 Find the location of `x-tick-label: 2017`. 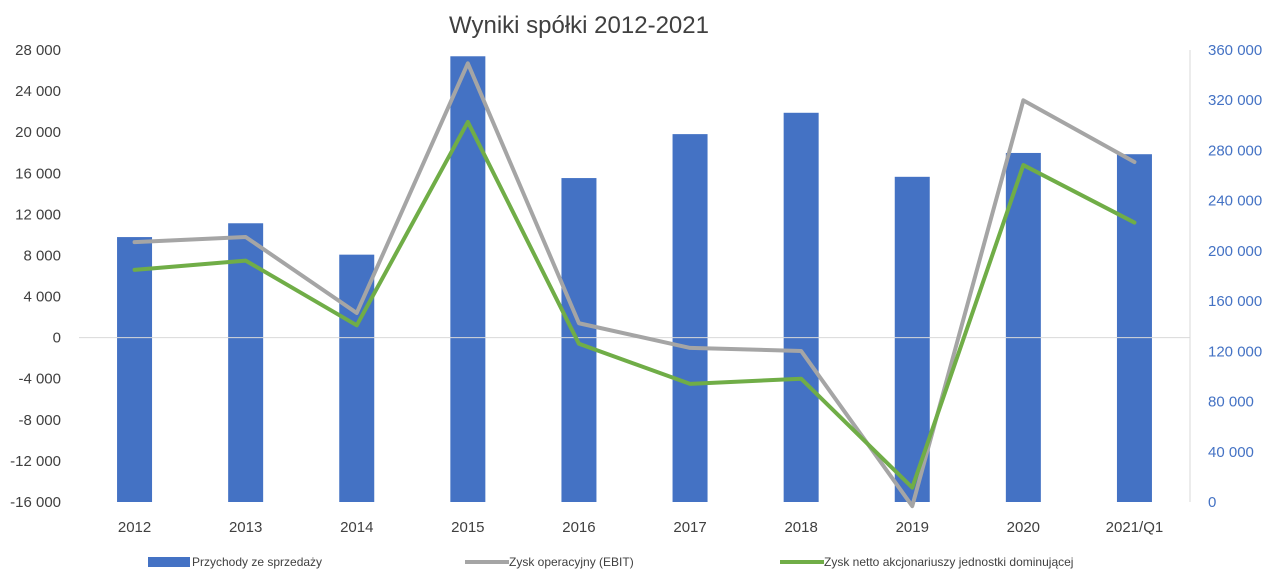

x-tick-label: 2017 is located at coordinates (689, 527).